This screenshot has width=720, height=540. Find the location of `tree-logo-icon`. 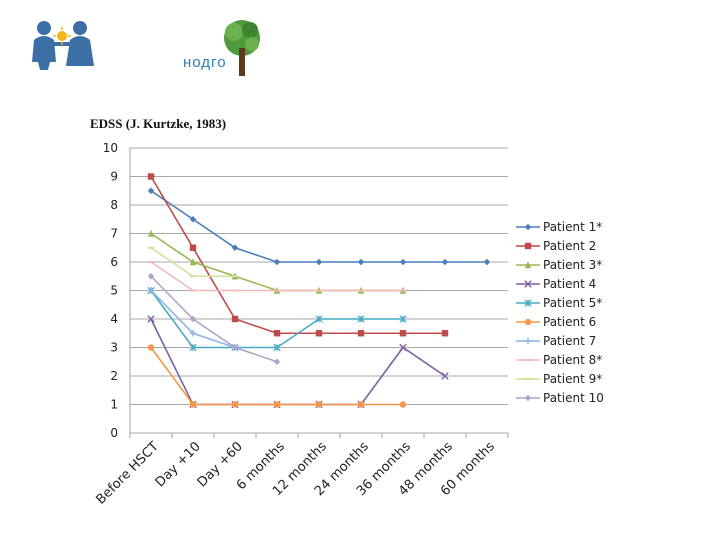

tree-logo-icon is located at coordinates (242, 48).